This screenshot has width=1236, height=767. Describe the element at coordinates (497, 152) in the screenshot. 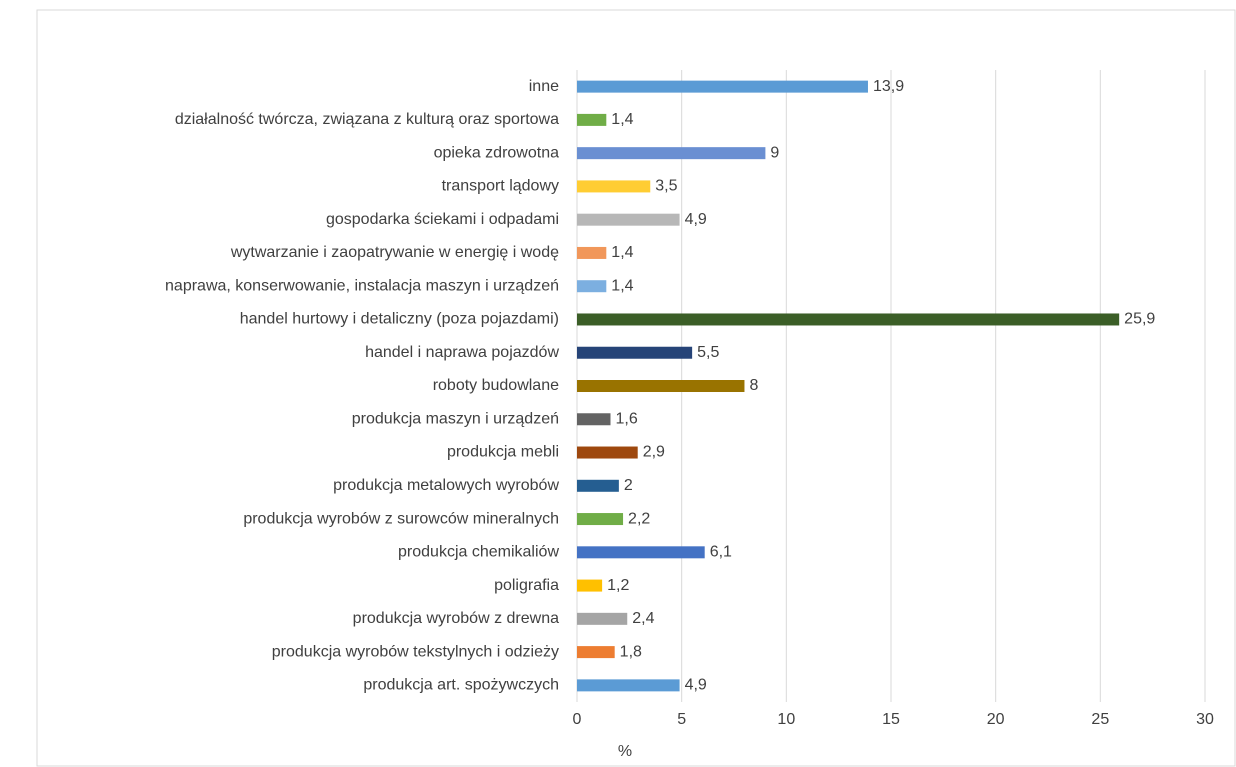

I see `y-tick-label: opieka zdrowotna` at that location.